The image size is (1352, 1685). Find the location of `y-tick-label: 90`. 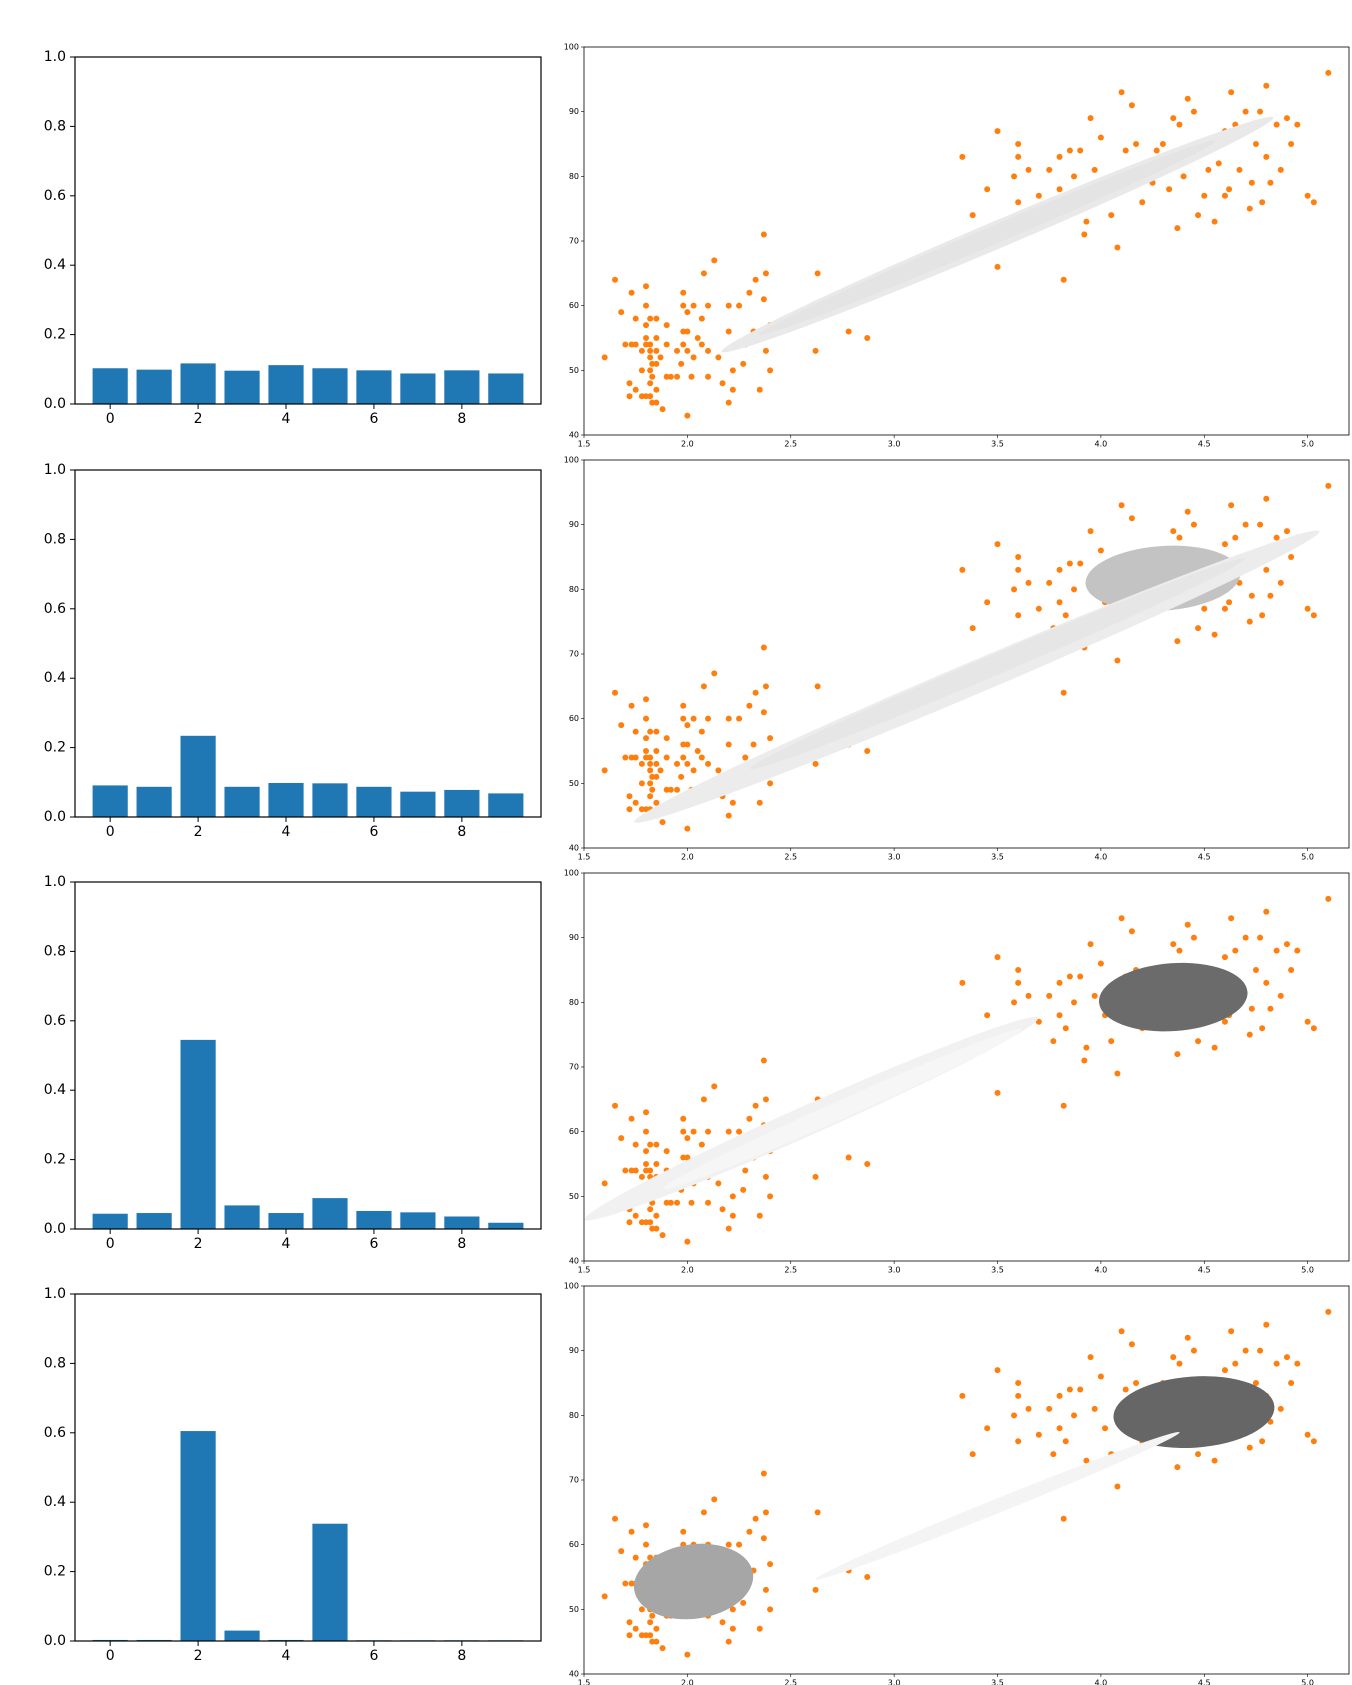

y-tick-label: 90 is located at coordinates (574, 524).